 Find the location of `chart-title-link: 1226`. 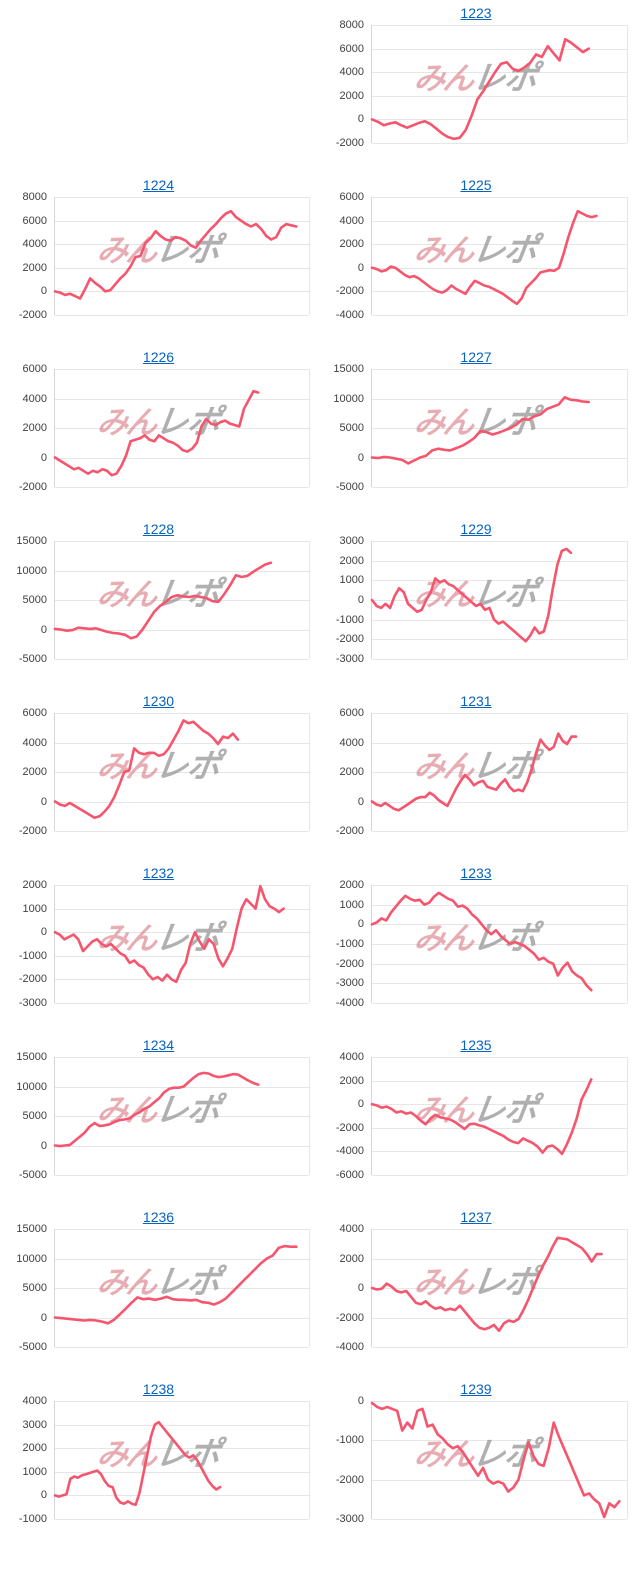

chart-title-link: 1226 is located at coordinates (158, 357).